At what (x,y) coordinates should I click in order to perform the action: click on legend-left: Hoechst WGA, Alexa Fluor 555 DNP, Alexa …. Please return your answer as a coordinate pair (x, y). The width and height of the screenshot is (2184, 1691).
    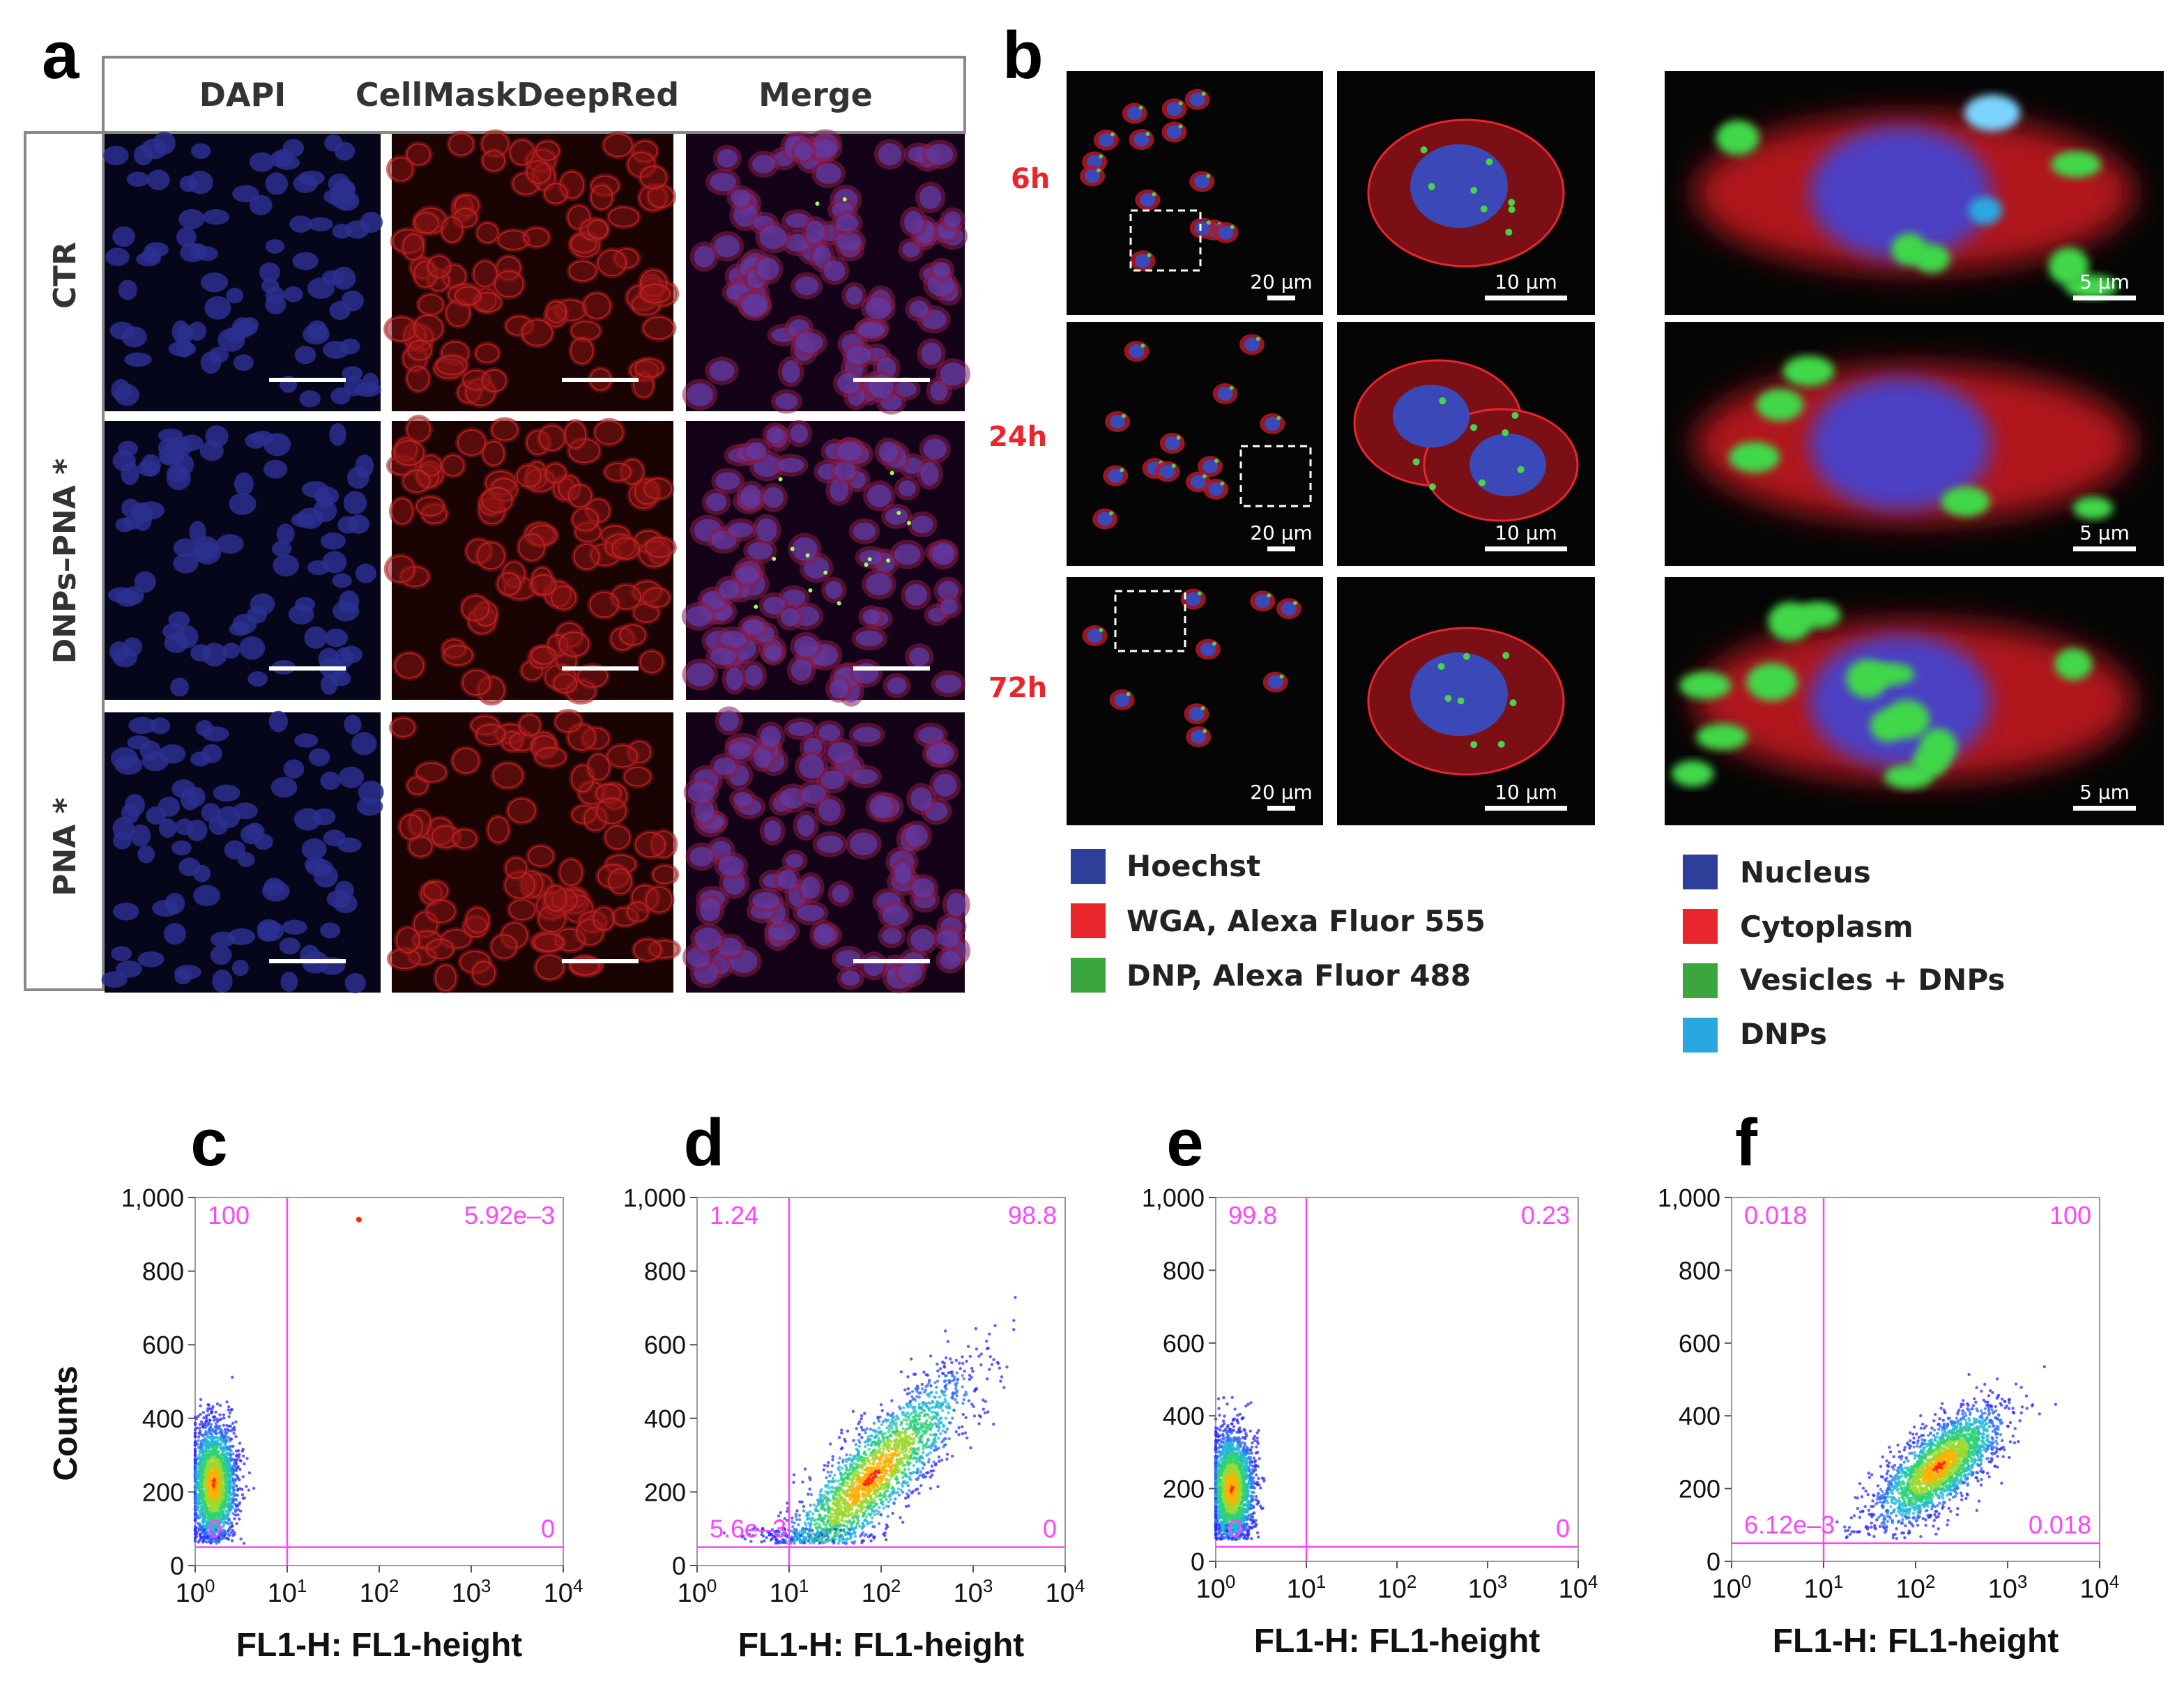
    Looking at the image, I should click on (1278, 921).